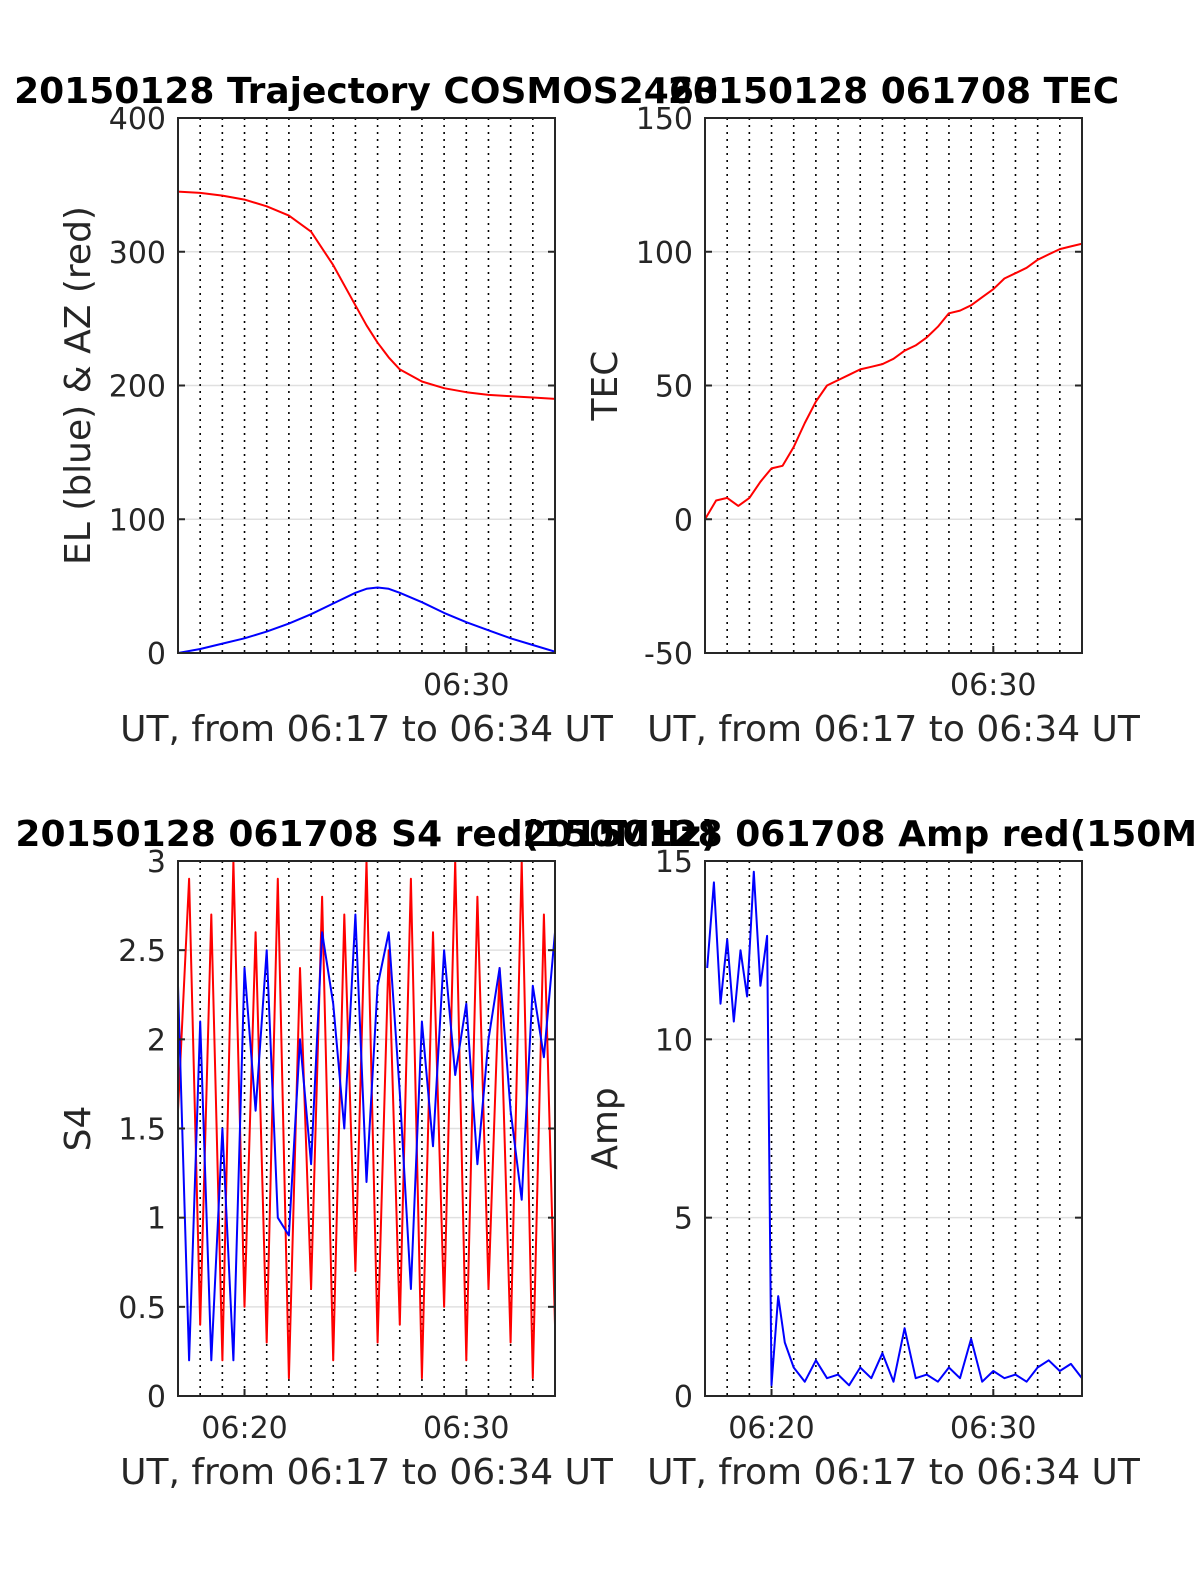 The height and width of the screenshot is (1575, 1200). What do you see at coordinates (156, 1219) in the screenshot?
I see `y-tick-label: 1` at bounding box center [156, 1219].